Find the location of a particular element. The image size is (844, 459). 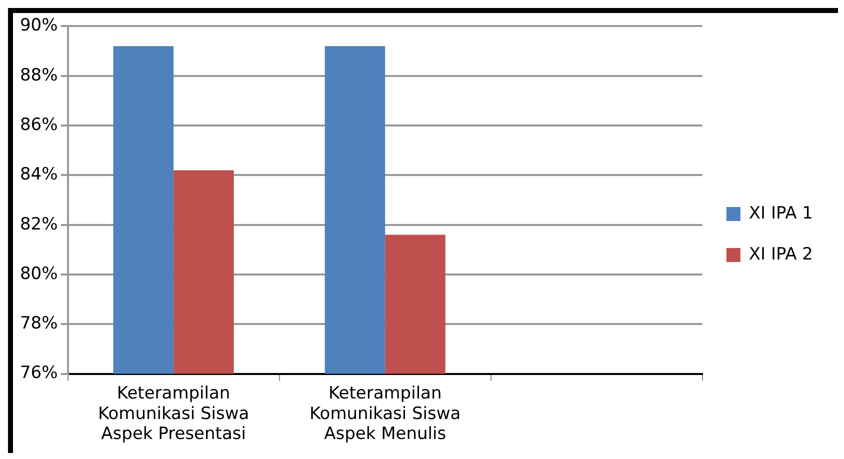

y-tick-label: 82% is located at coordinates (39, 224).